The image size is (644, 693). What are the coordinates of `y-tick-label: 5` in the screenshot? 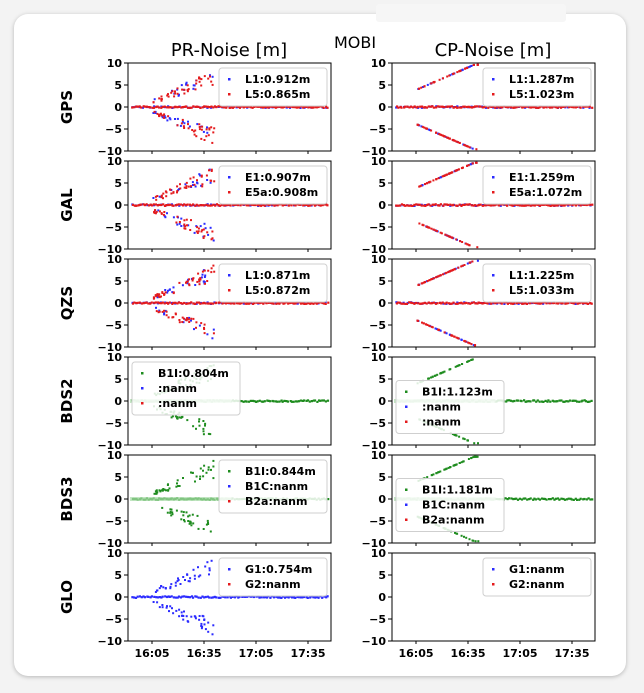 It's located at (118, 281).